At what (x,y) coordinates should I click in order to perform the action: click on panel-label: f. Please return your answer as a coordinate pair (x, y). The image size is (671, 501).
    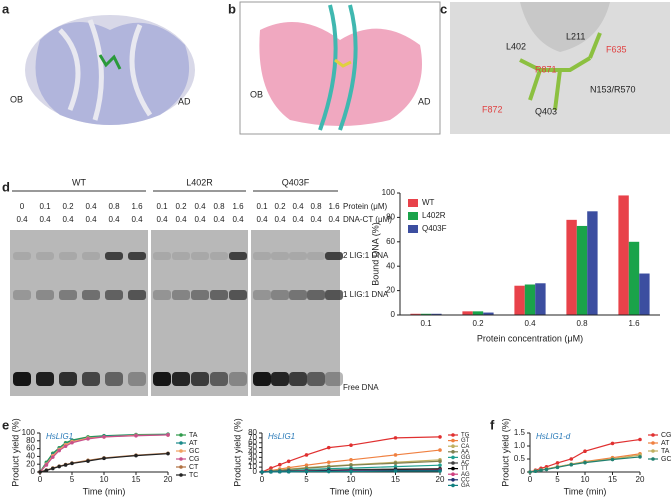
    Looking at the image, I should click on (492, 424).